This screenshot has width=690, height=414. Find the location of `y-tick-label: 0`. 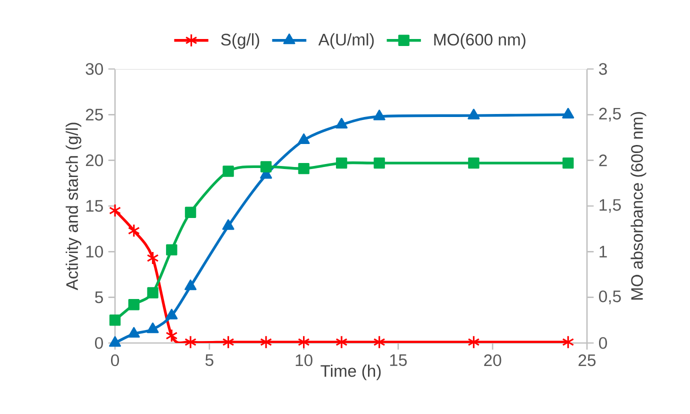

y-tick-label: 0 is located at coordinates (99, 343).